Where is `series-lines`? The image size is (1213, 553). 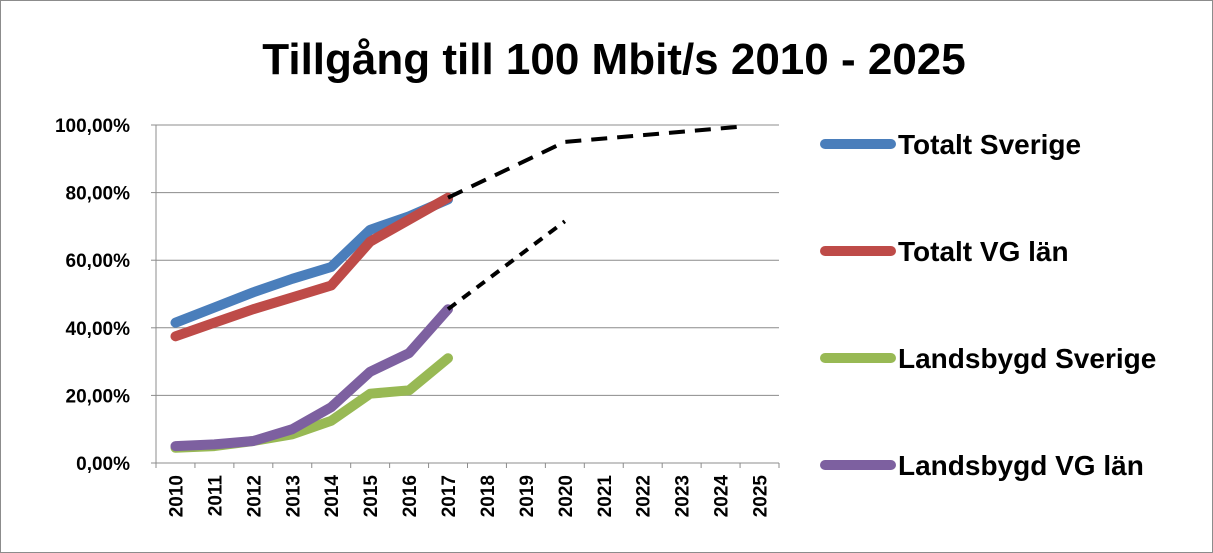
series-lines is located at coordinates (311, 322).